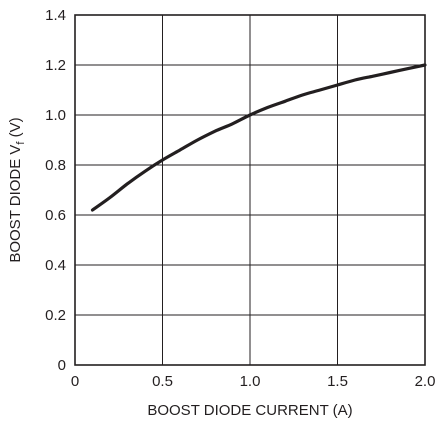 This screenshot has width=436, height=421. I want to click on y-axis-label: BOOST DIODE Vf (V), so click(17, 189).